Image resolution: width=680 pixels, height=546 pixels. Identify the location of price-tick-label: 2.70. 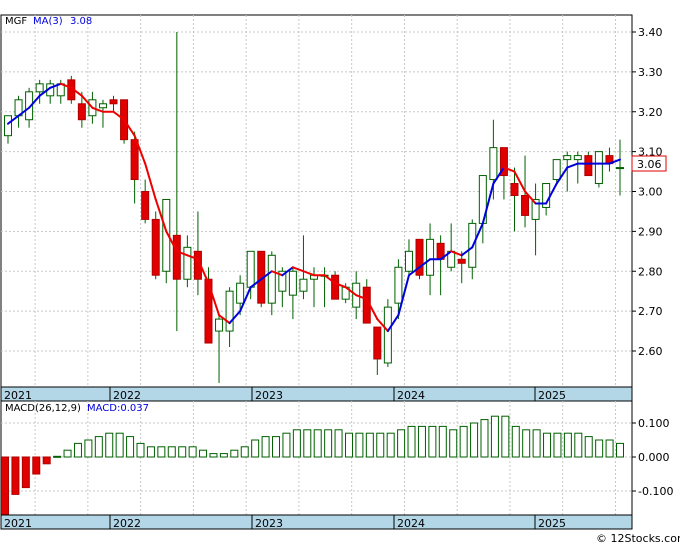
(650, 311).